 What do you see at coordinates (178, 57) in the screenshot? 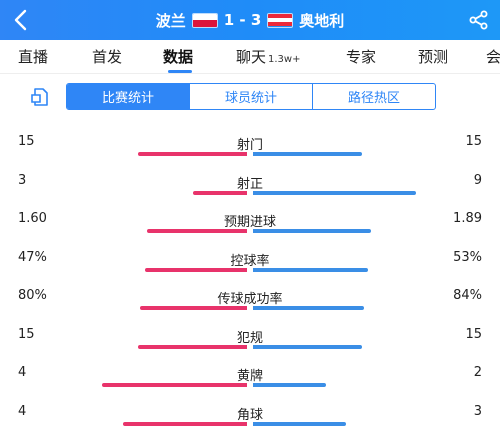
I see `tab-data: 数据` at bounding box center [178, 57].